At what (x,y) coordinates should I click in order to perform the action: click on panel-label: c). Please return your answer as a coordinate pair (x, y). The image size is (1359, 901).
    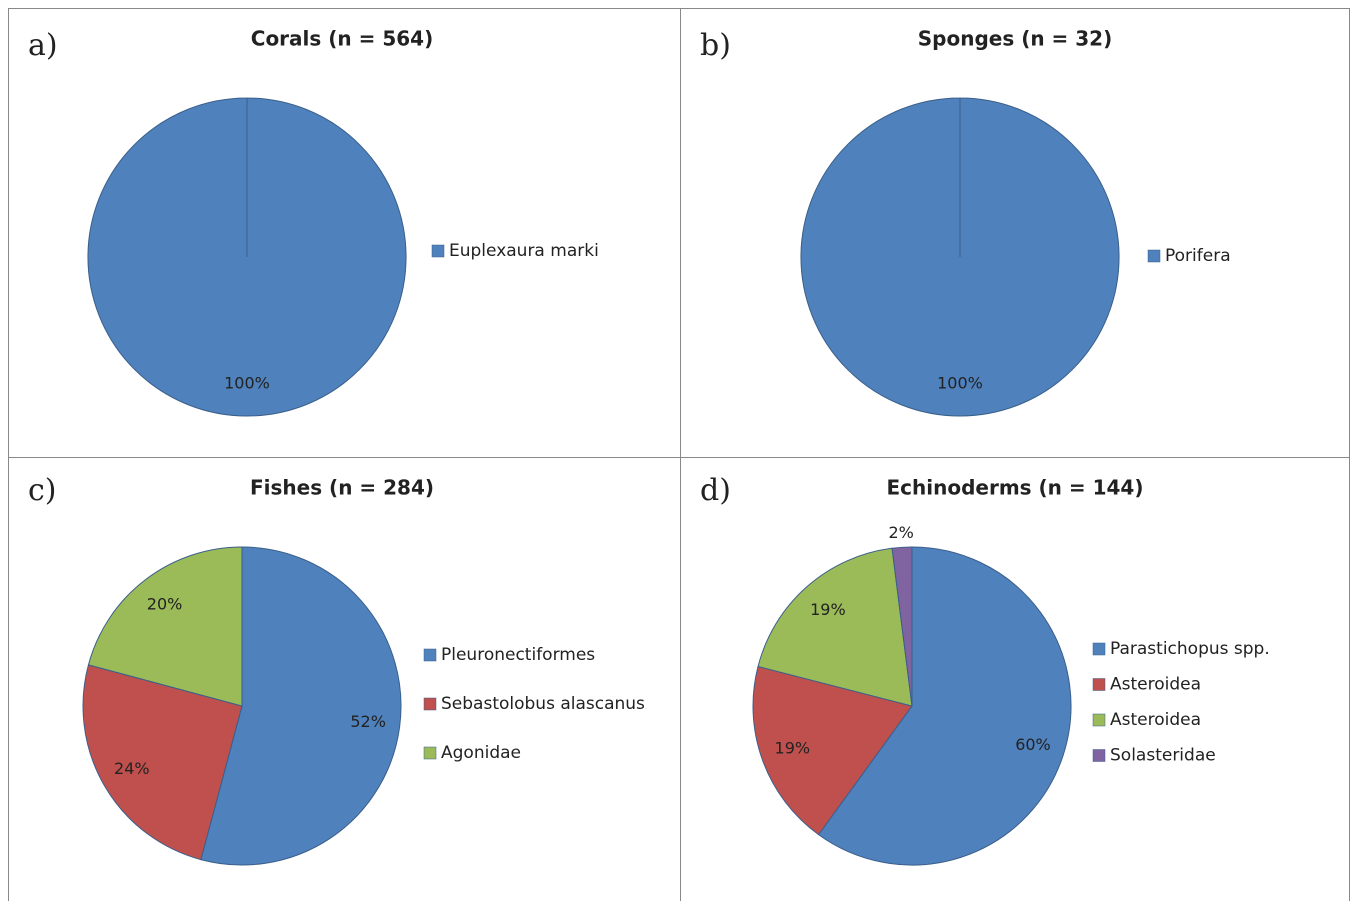
    Looking at the image, I should click on (42, 490).